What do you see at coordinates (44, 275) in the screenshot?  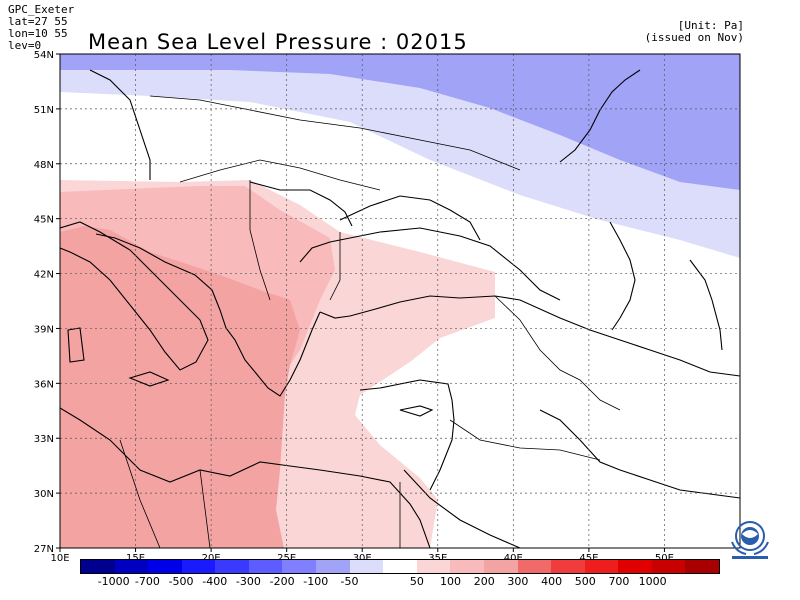 I see `lat-label: 42N` at bounding box center [44, 275].